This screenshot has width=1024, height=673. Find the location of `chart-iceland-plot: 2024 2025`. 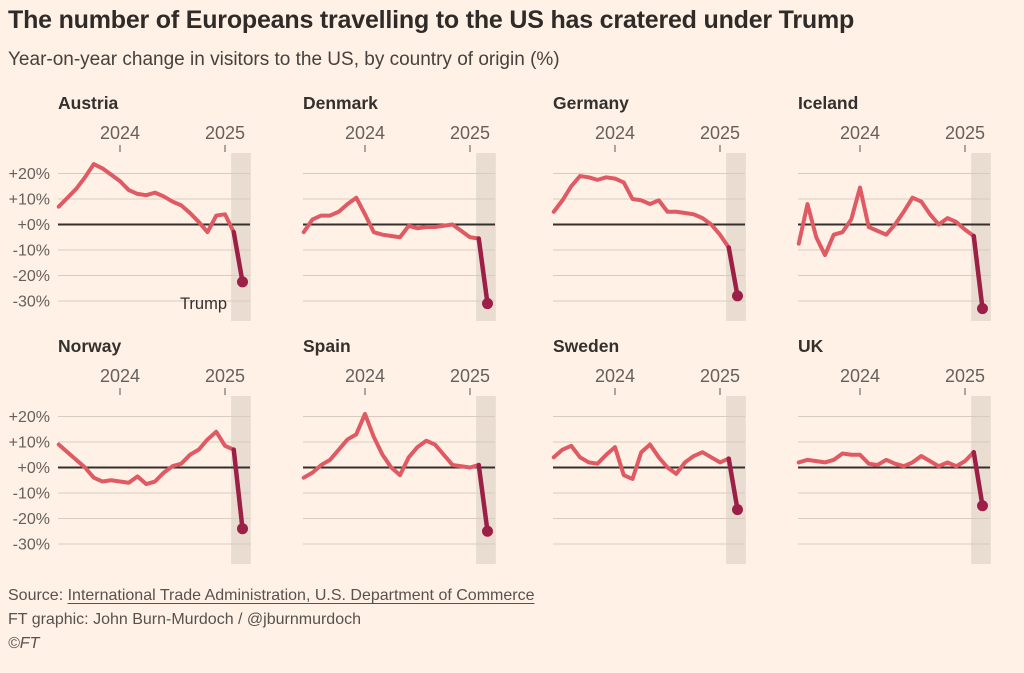

chart-iceland-plot: 2024 2025 is located at coordinates (893, 222).